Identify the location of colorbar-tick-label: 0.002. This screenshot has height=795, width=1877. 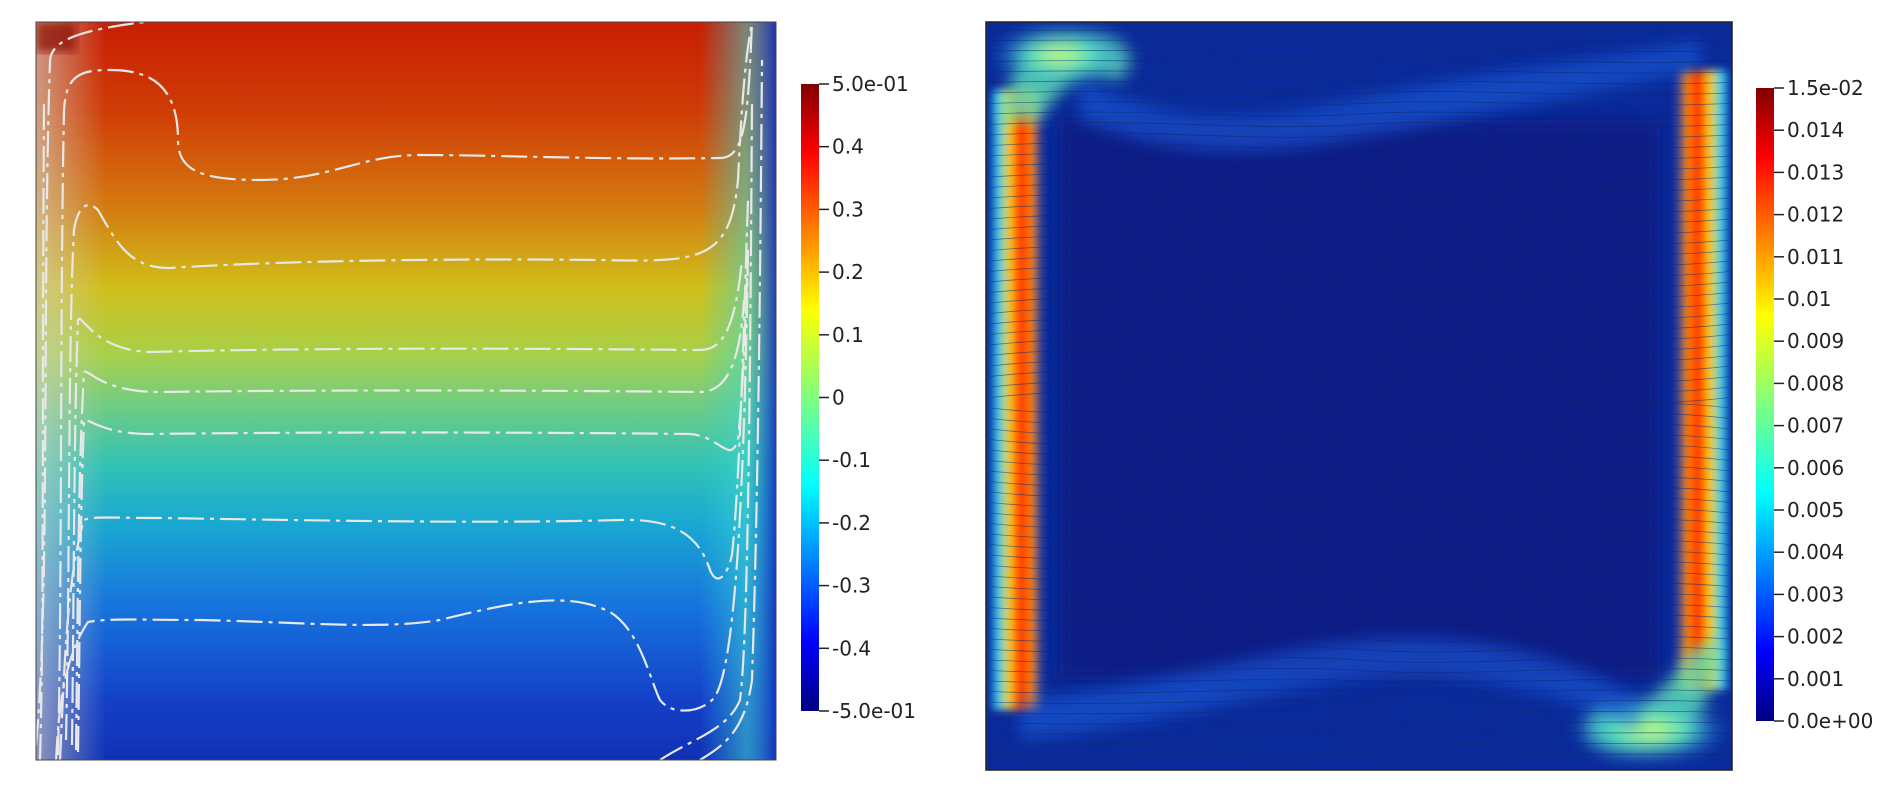
(1815, 637).